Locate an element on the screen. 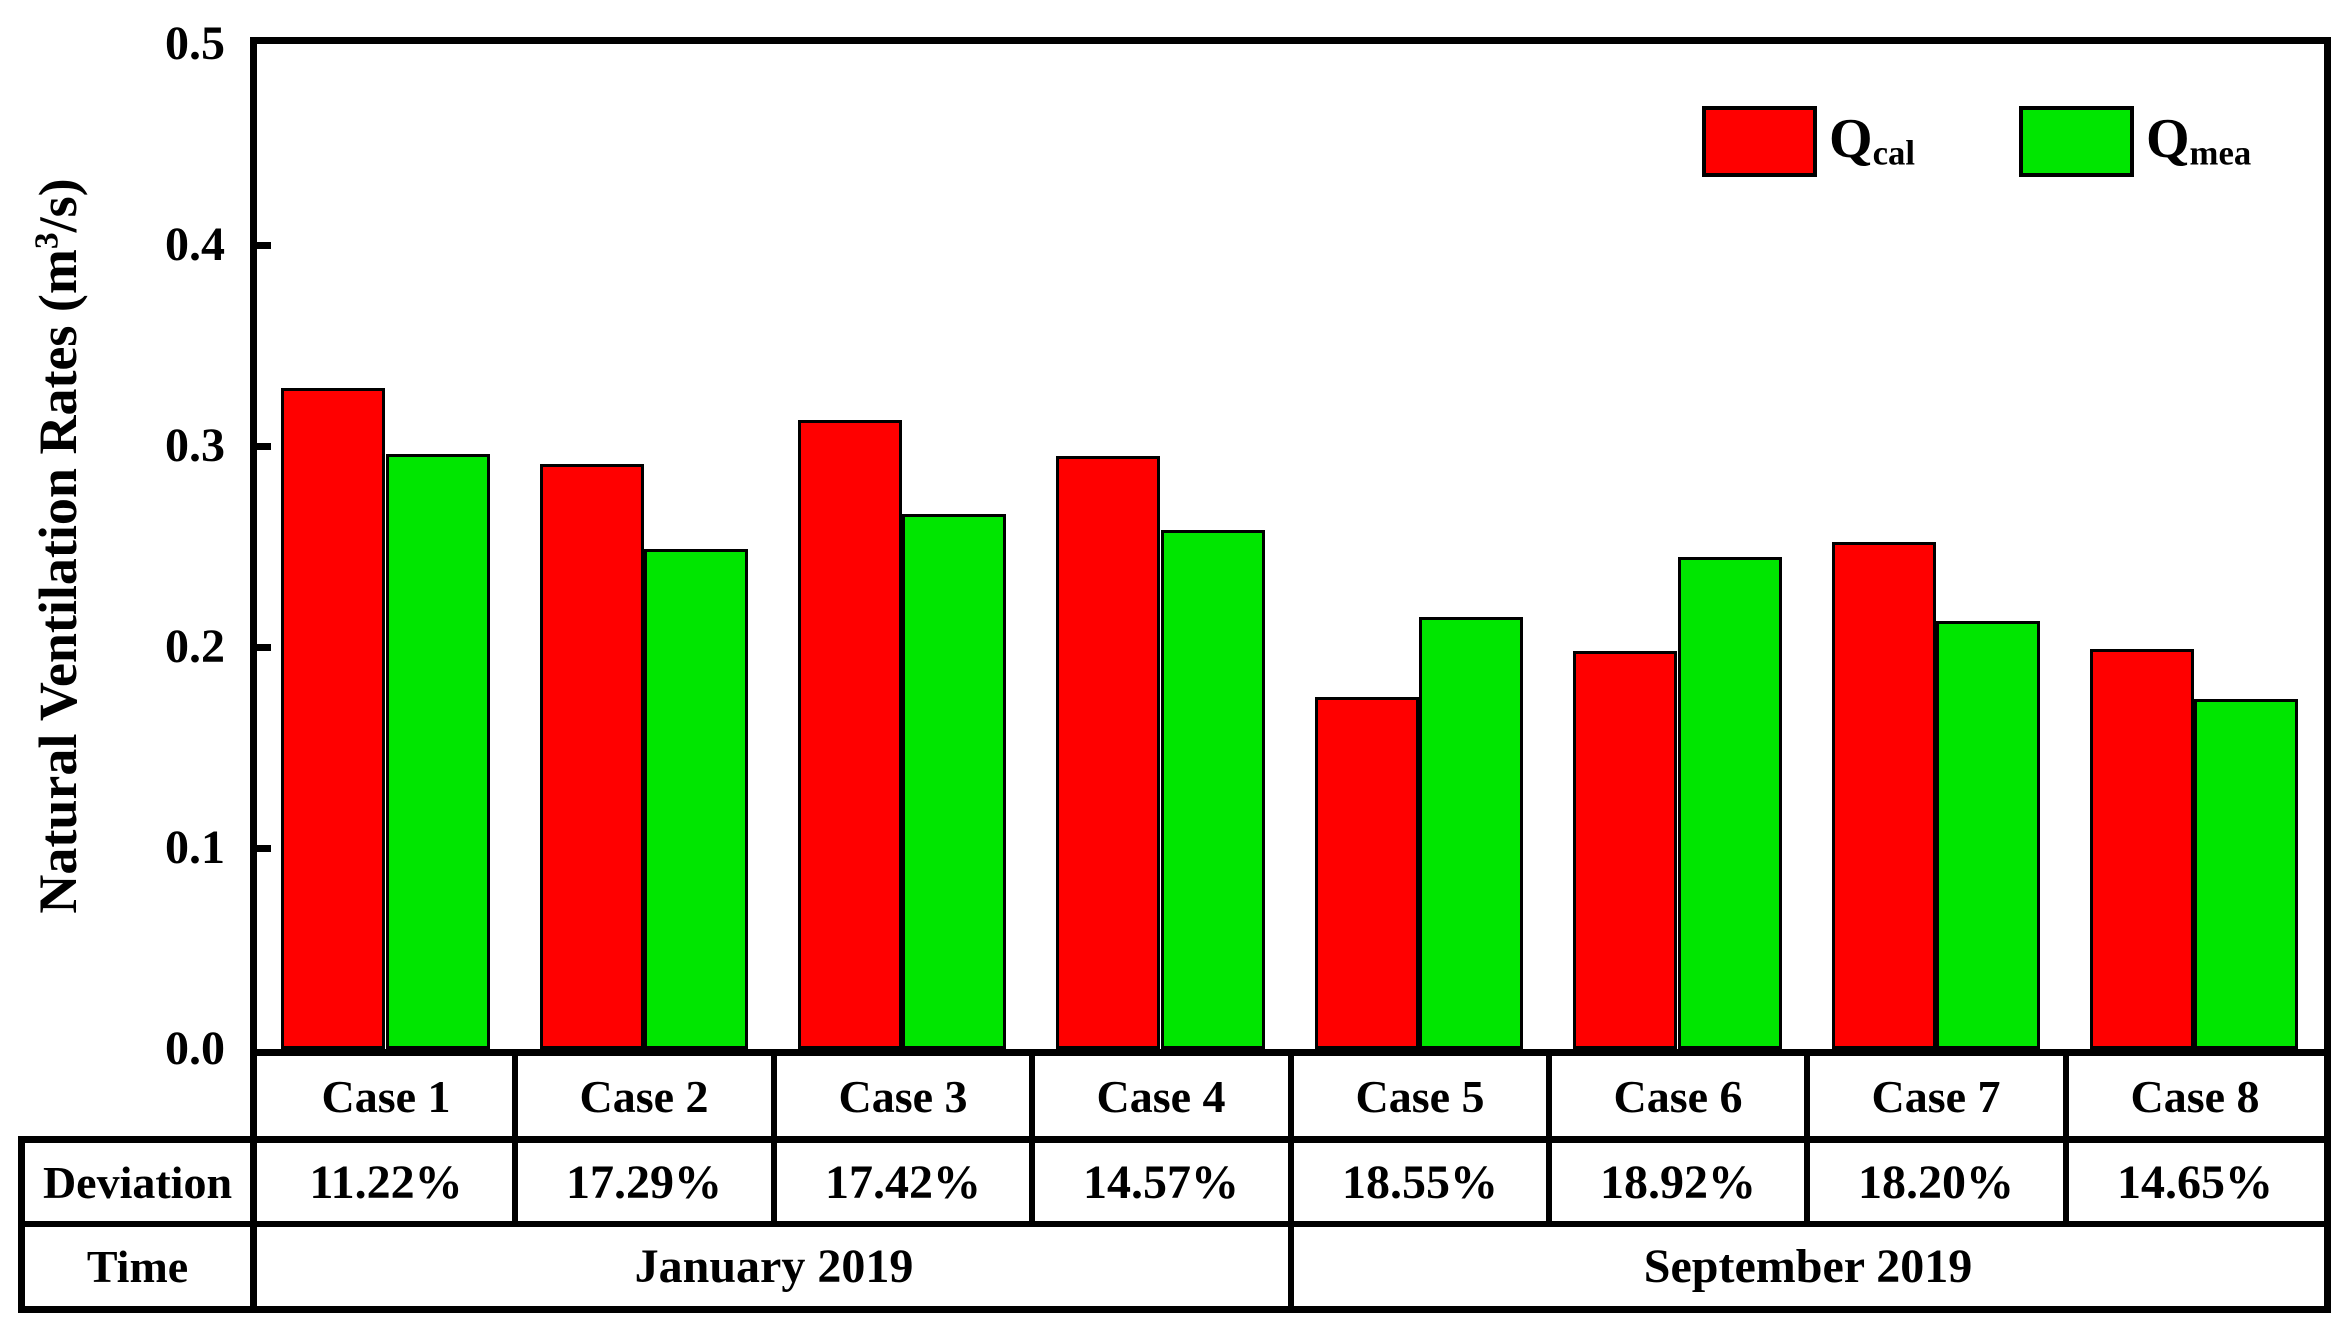  legend-item-qcal: Qcal is located at coordinates (1808, 141).